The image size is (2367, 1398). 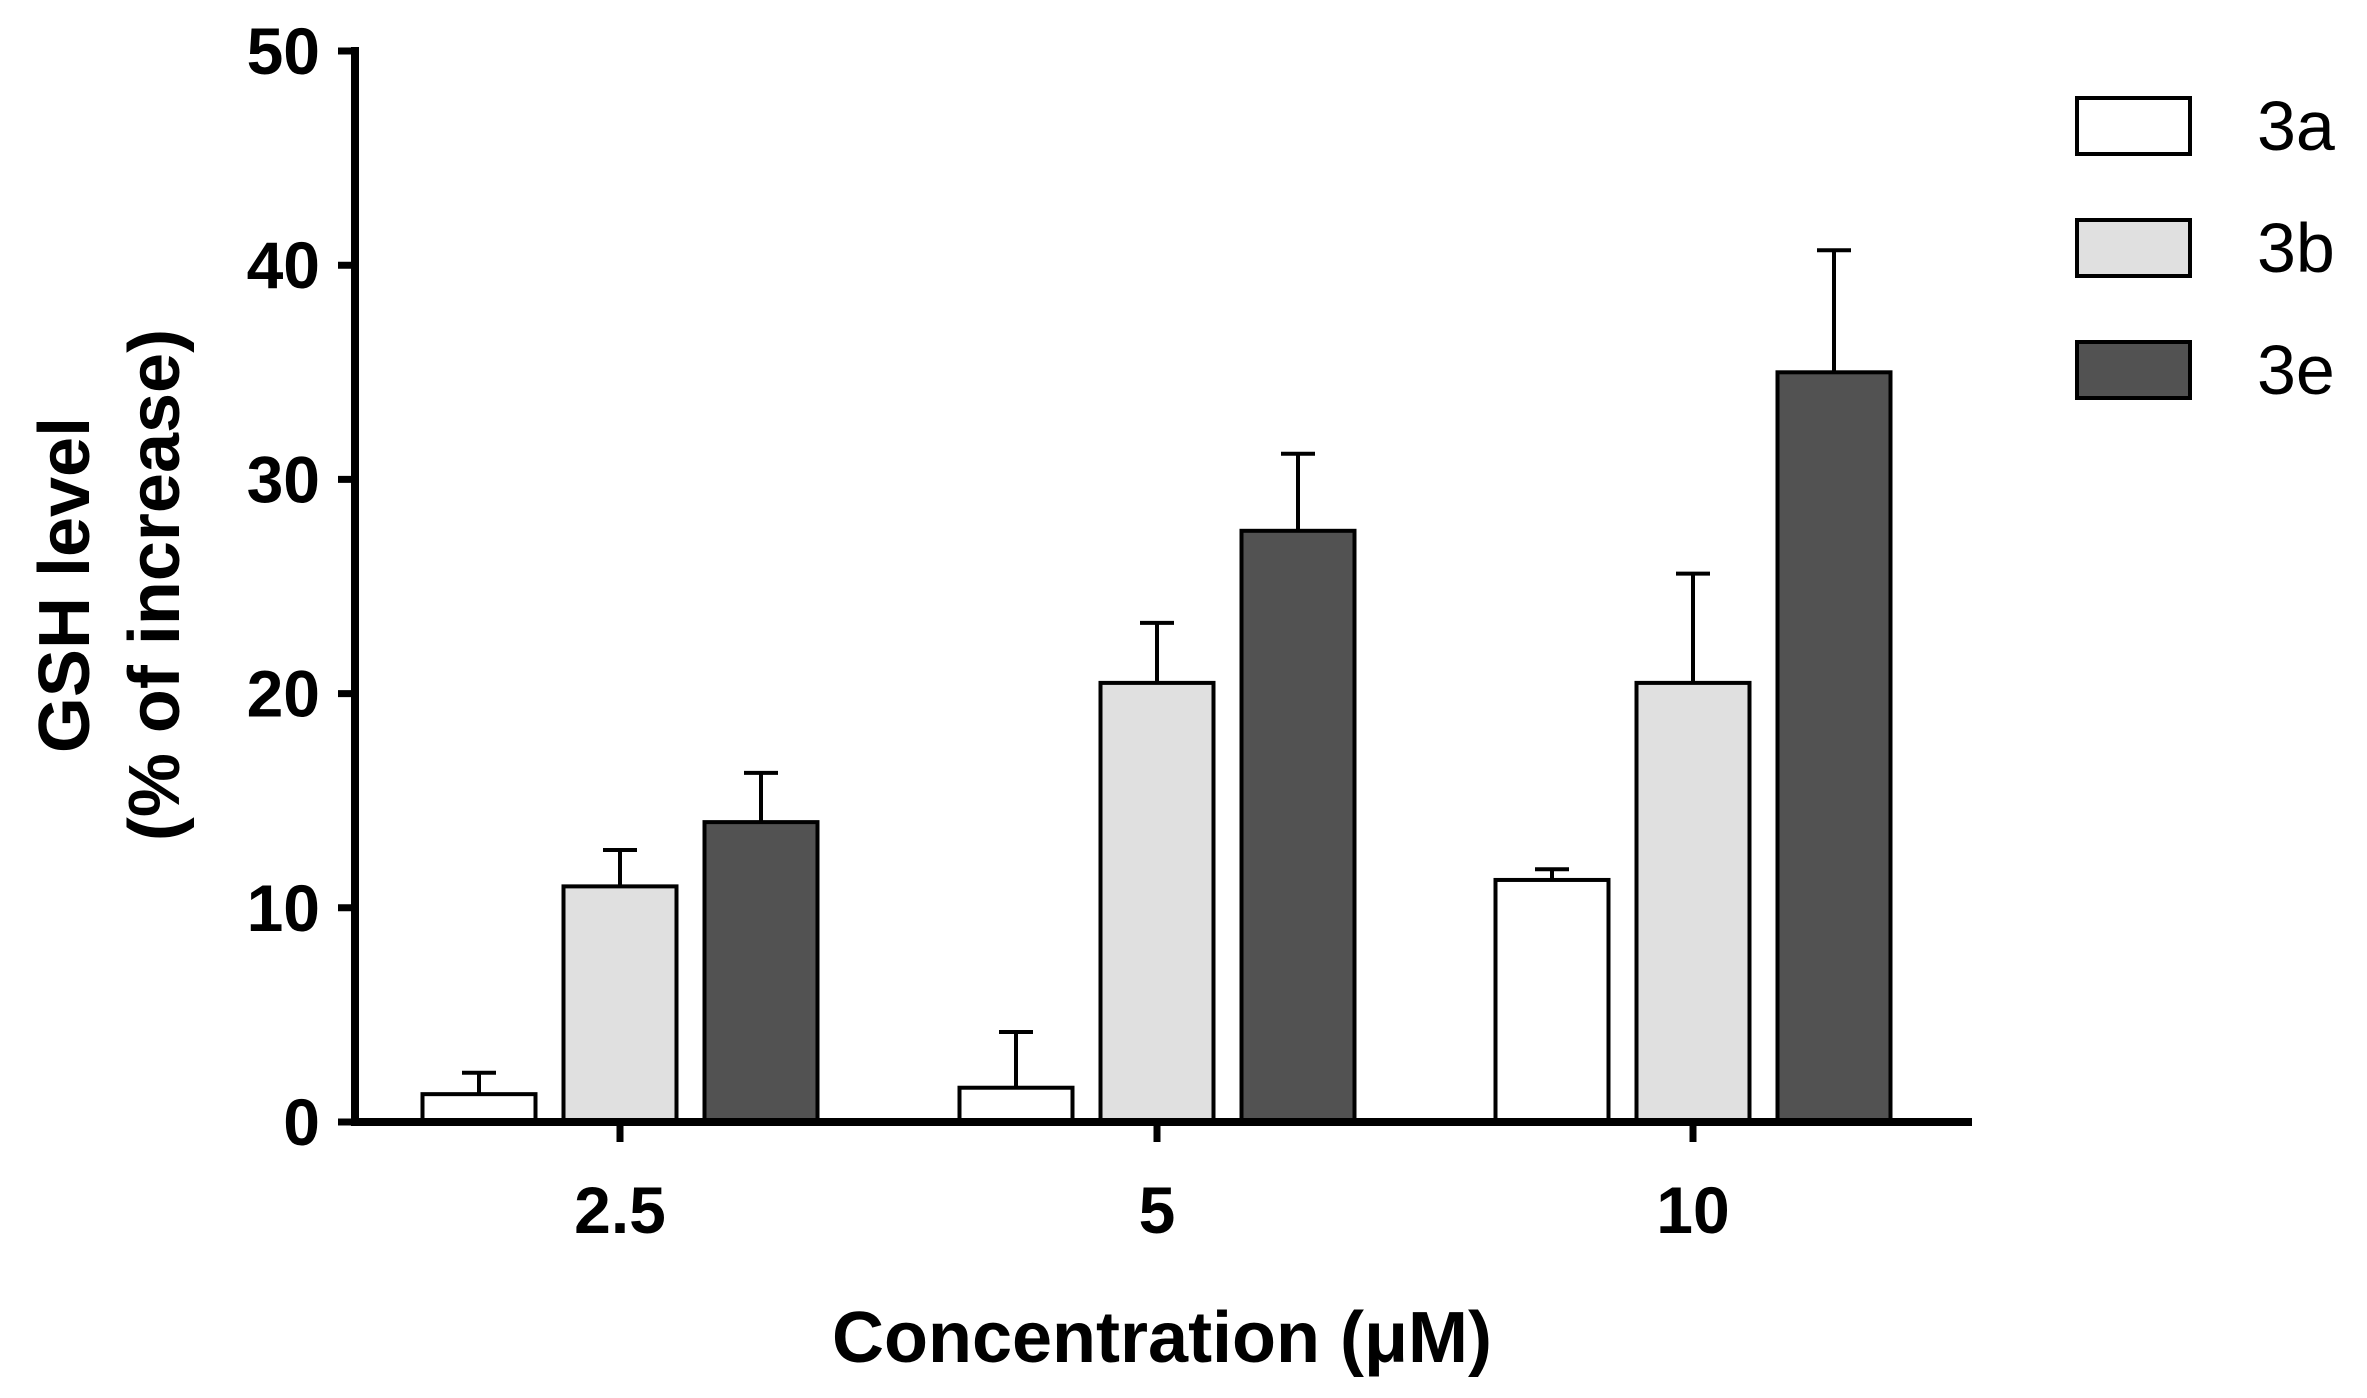 I want to click on legend-swatch-3a, so click(x=2133, y=126).